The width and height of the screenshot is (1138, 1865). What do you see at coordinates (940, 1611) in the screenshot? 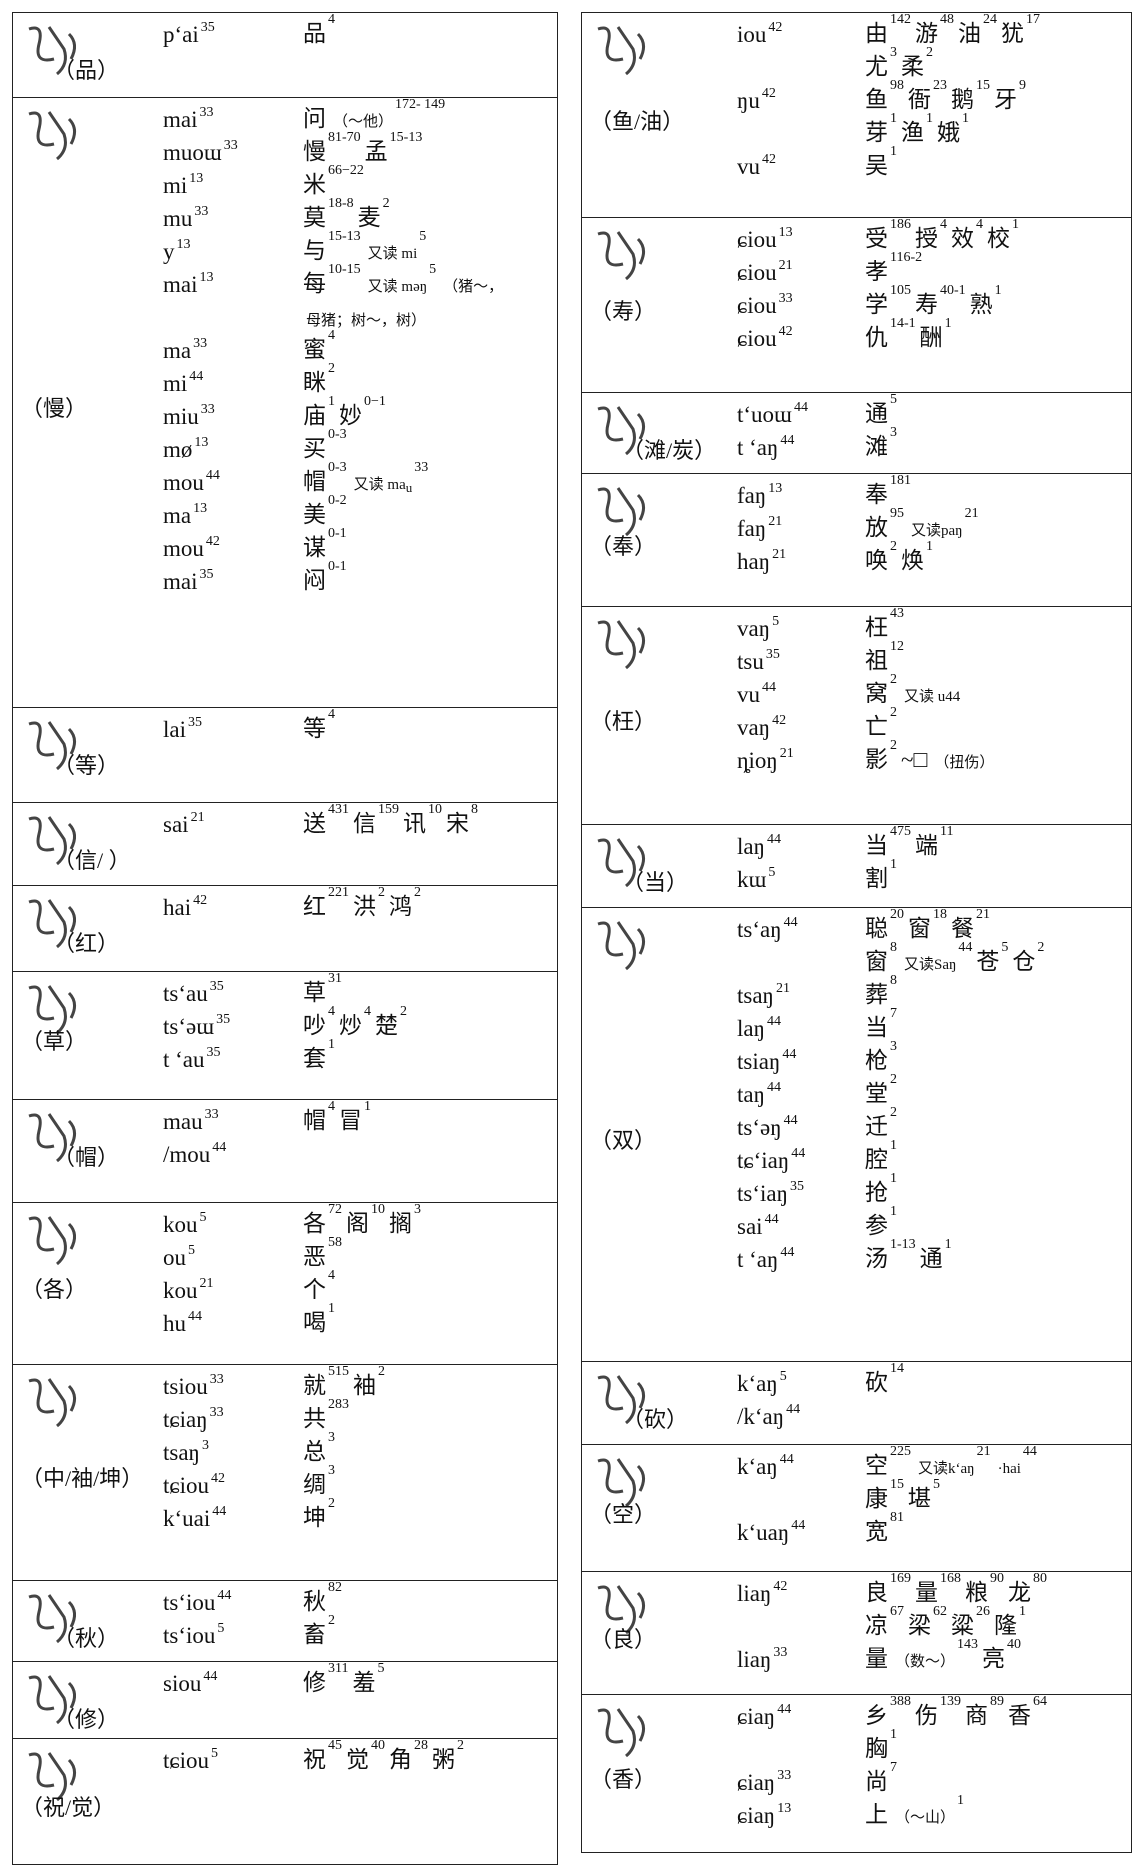
I see `superscript: 62` at bounding box center [940, 1611].